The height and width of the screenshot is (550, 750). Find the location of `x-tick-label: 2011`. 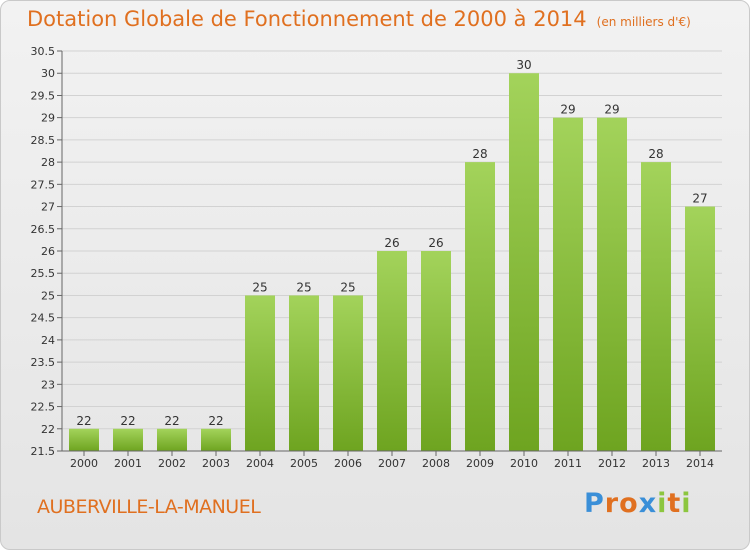

x-tick-label: 2011 is located at coordinates (568, 463).